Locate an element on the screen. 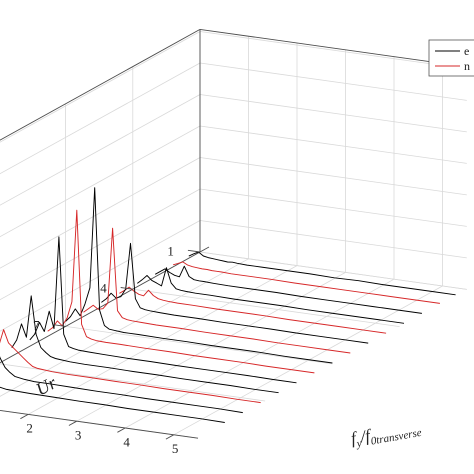  x-tick-label: 4 is located at coordinates (126, 441).